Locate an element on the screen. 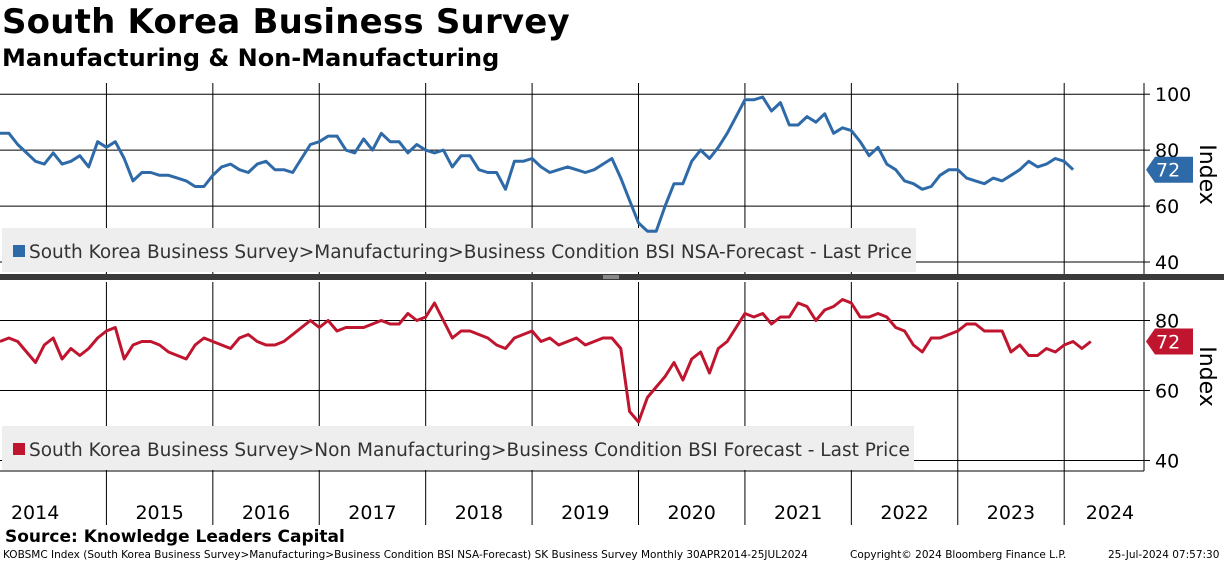 Image resolution: width=1224 pixels, height=565 pixels. chart-title: South Korea Business Survey is located at coordinates (286, 22).